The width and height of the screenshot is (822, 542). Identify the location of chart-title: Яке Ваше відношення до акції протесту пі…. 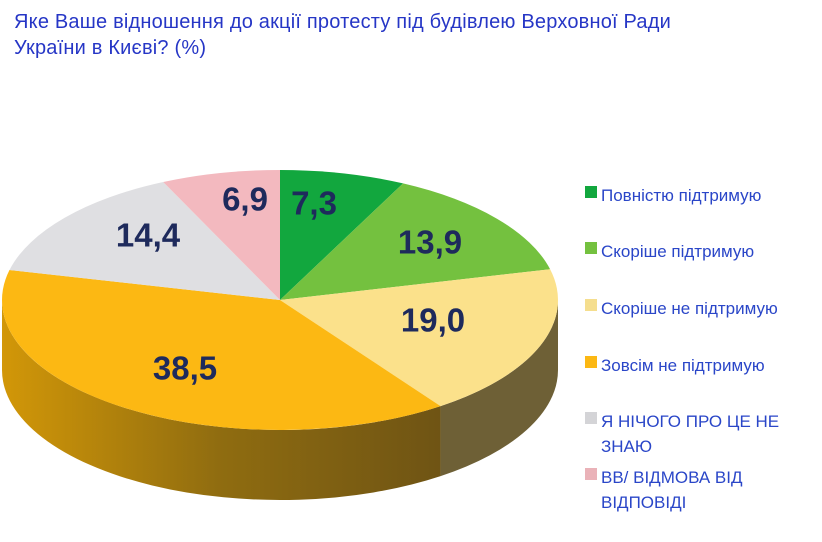
(409, 35).